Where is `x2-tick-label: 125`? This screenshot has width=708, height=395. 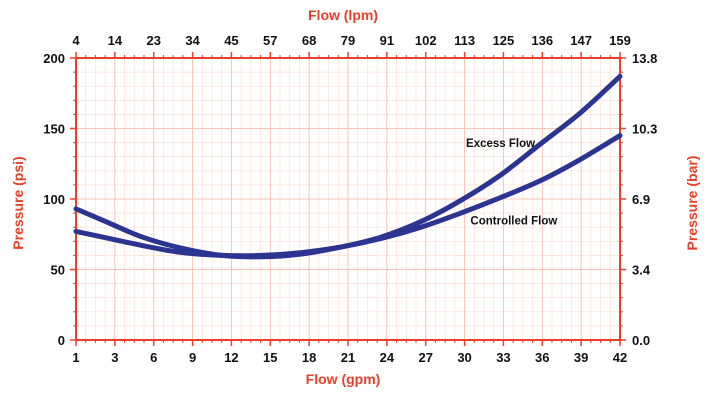 x2-tick-label: 125 is located at coordinates (504, 40).